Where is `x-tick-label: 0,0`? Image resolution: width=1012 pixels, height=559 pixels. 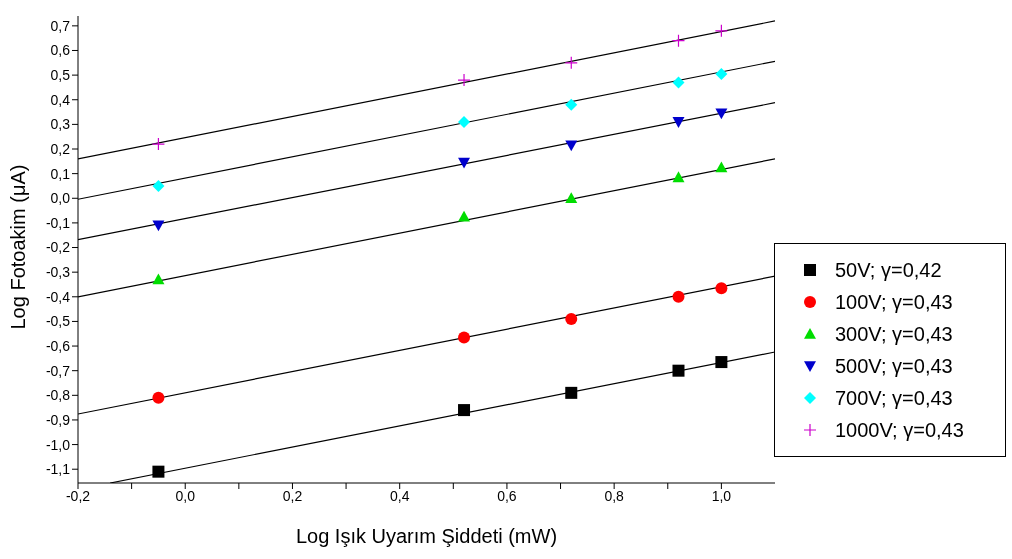
x-tick-label: 0,0 is located at coordinates (185, 495).